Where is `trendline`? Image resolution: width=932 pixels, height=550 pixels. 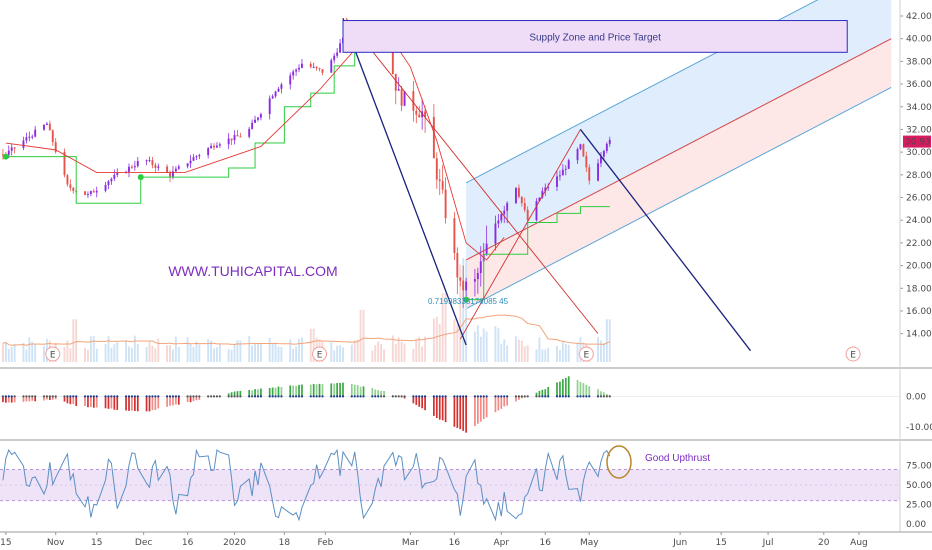
trendline is located at coordinates (665, 240).